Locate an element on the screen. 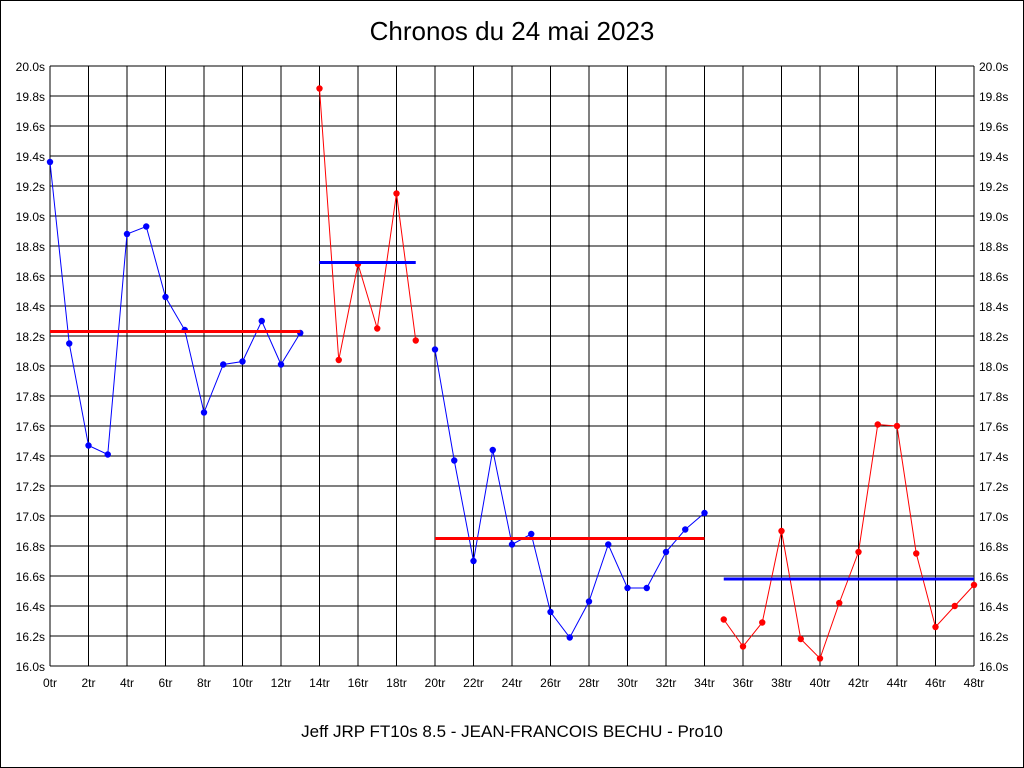  y-tick-label-right: 17.4s is located at coordinates (993, 457).